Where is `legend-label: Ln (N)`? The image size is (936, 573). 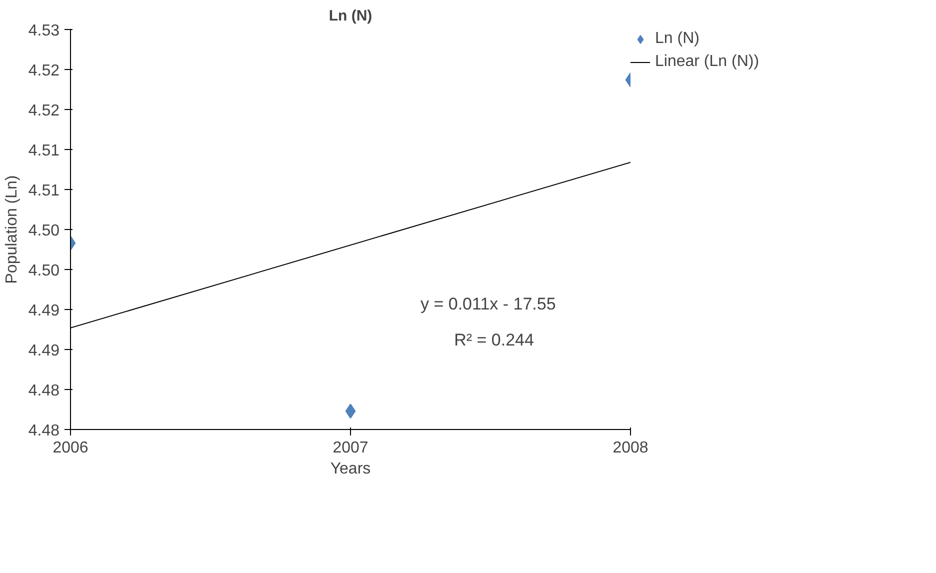
legend-label: Ln (N) is located at coordinates (677, 39).